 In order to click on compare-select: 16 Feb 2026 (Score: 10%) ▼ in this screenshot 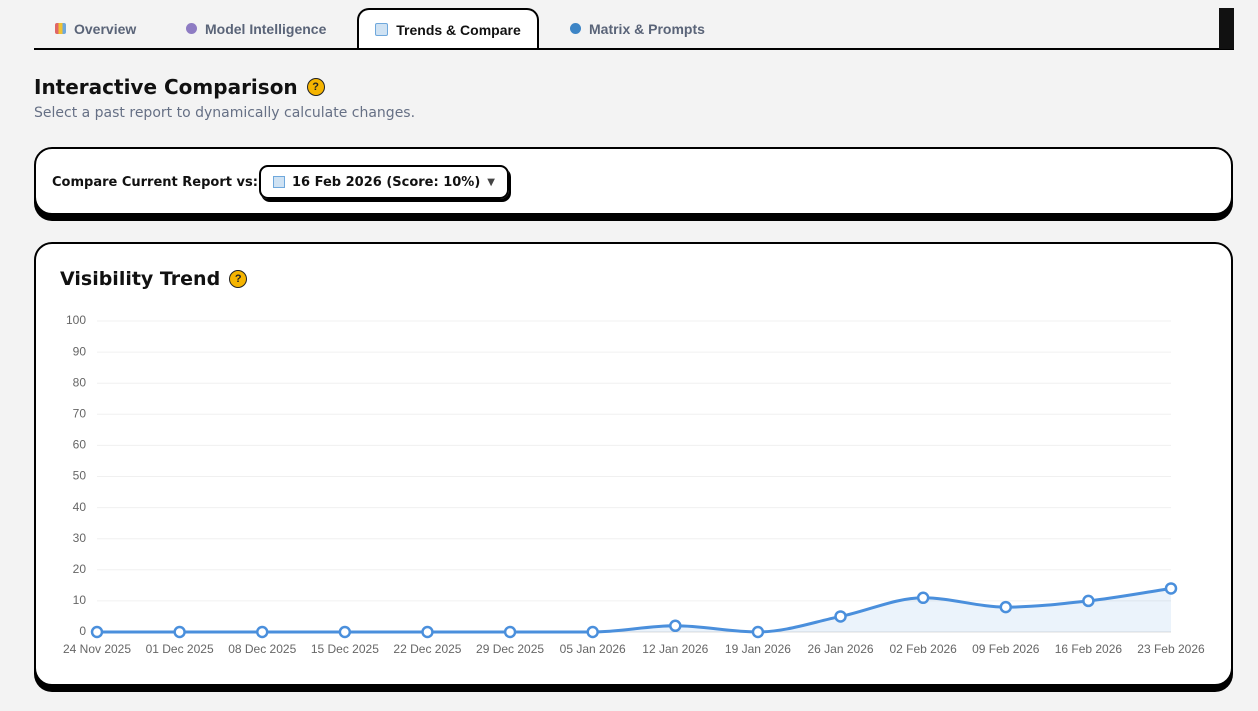, I will do `click(384, 182)`.